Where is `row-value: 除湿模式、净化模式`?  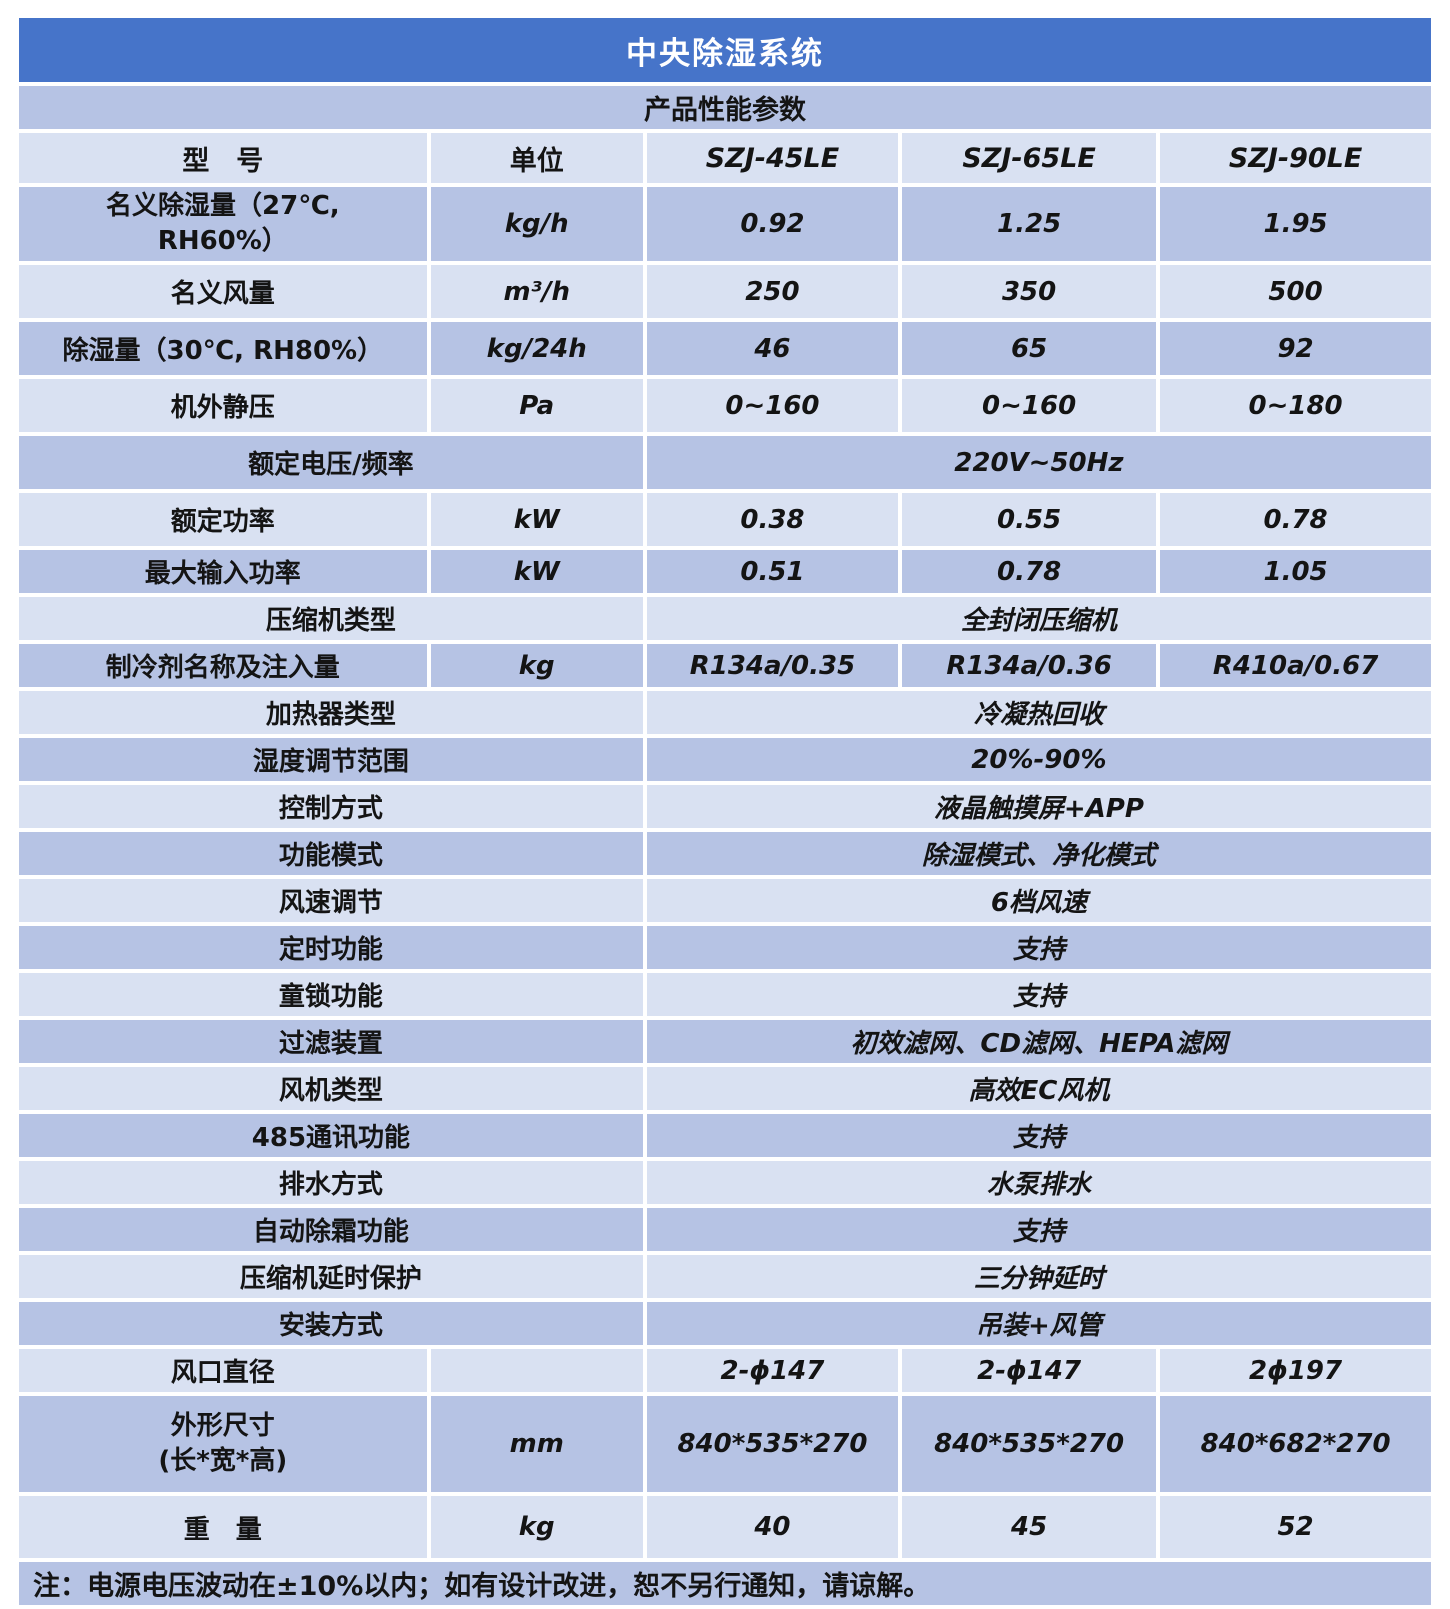 row-value: 除湿模式、净化模式 is located at coordinates (1038, 854).